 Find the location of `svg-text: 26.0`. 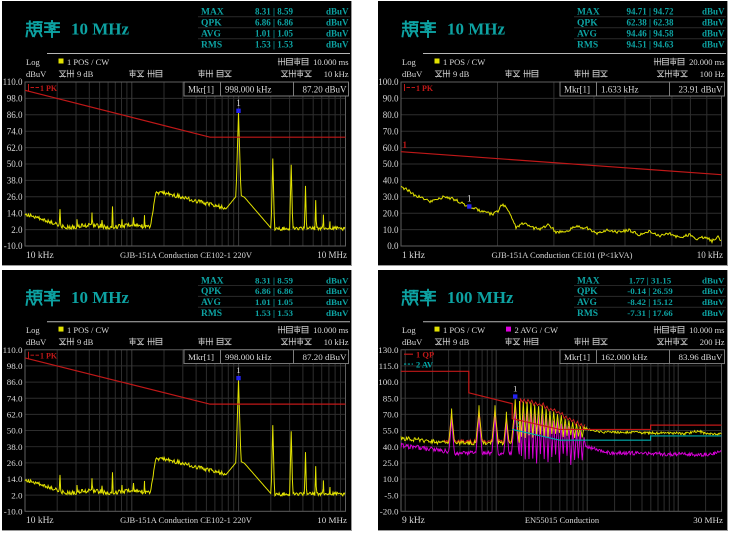

svg-text: 26.0 is located at coordinates (15, 463).